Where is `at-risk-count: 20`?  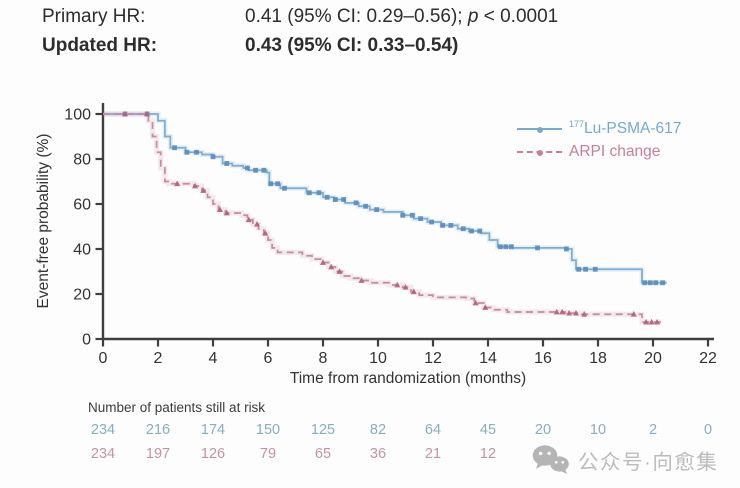 at-risk-count: 20 is located at coordinates (543, 430).